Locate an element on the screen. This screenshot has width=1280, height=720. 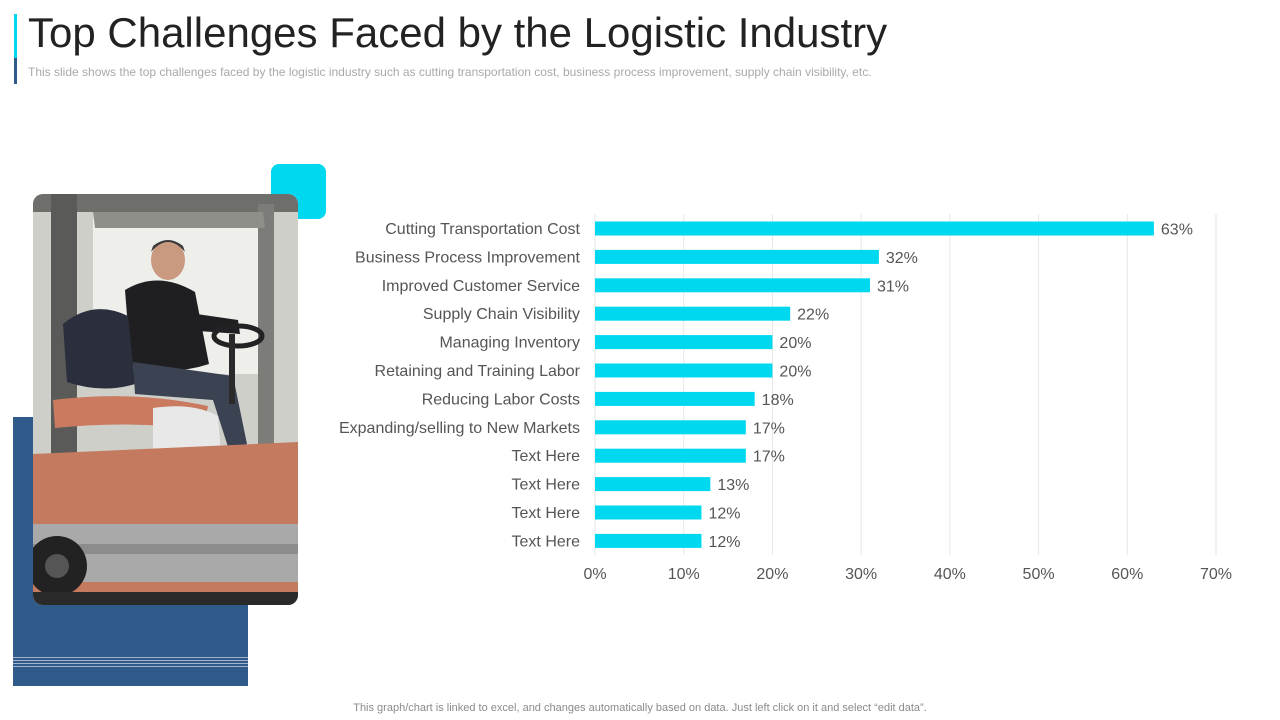
category-label: Business Process Improvement is located at coordinates (468, 257).